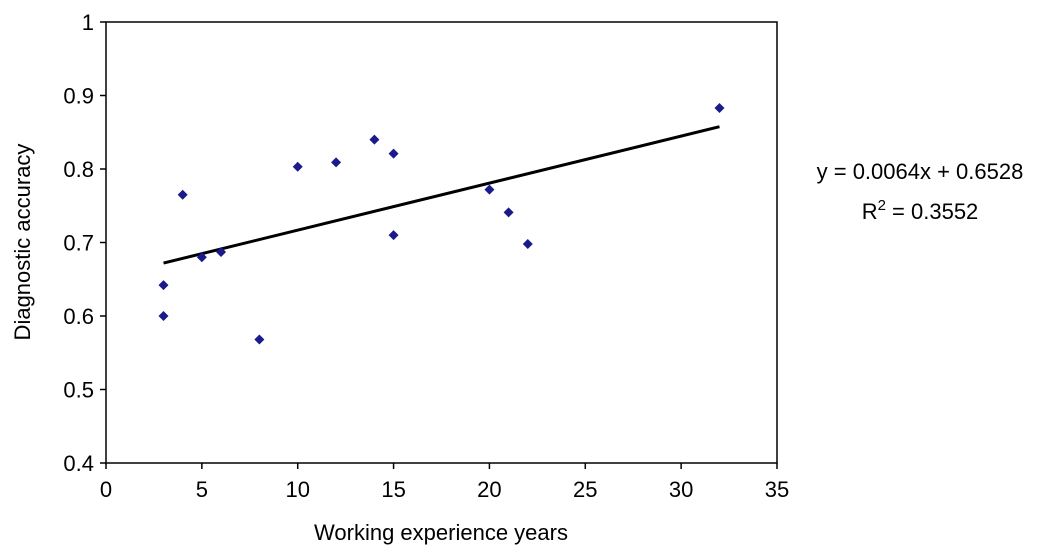 This screenshot has height=553, width=1064. I want to click on x-tick-label: 35, so click(777, 489).